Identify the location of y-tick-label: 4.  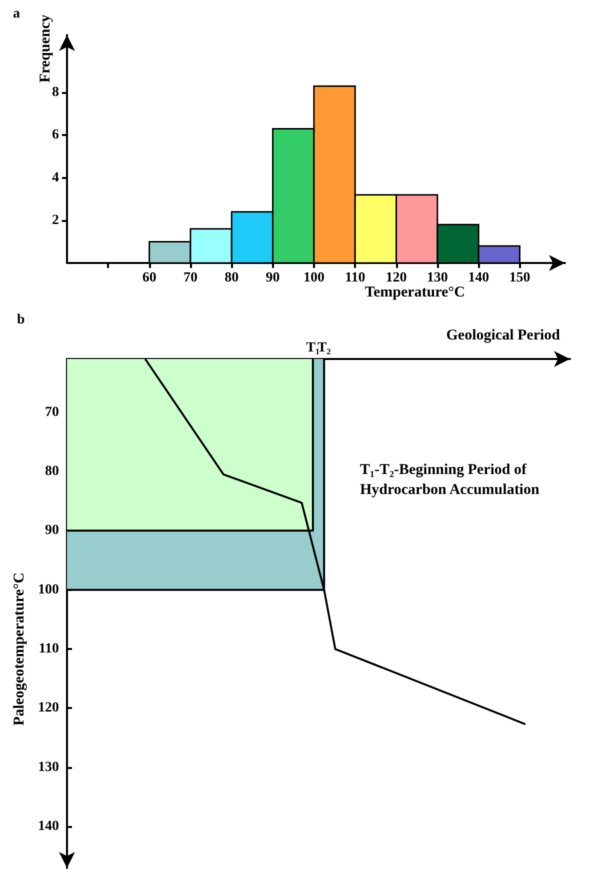
(55, 178).